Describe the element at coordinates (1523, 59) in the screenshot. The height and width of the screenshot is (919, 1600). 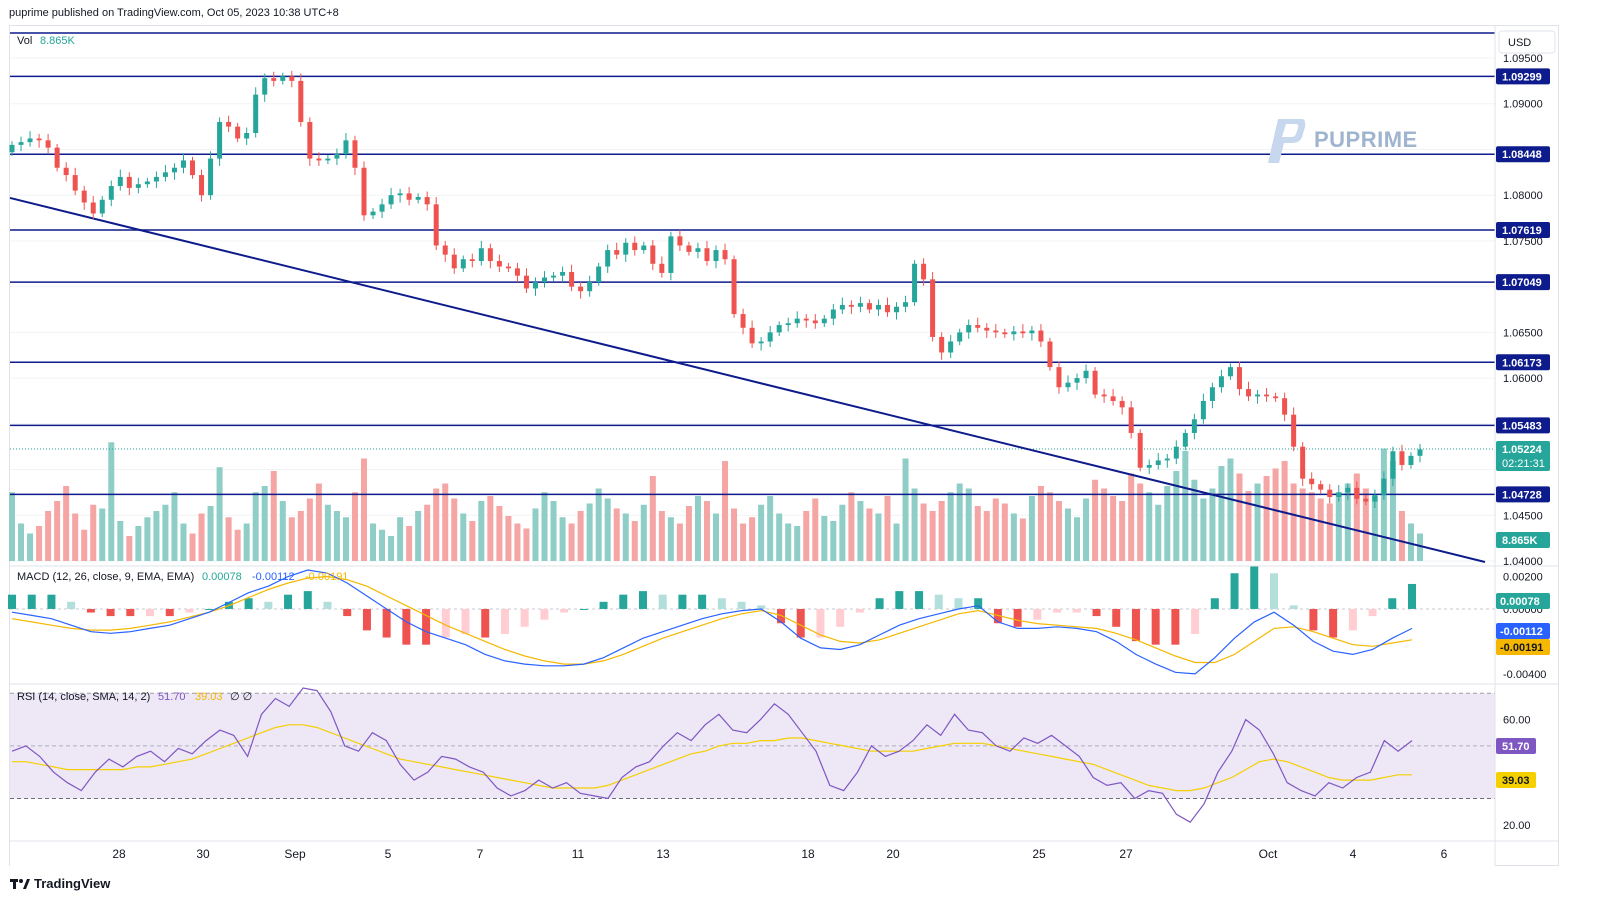
I see `price-axis-tick: 1.09500` at that location.